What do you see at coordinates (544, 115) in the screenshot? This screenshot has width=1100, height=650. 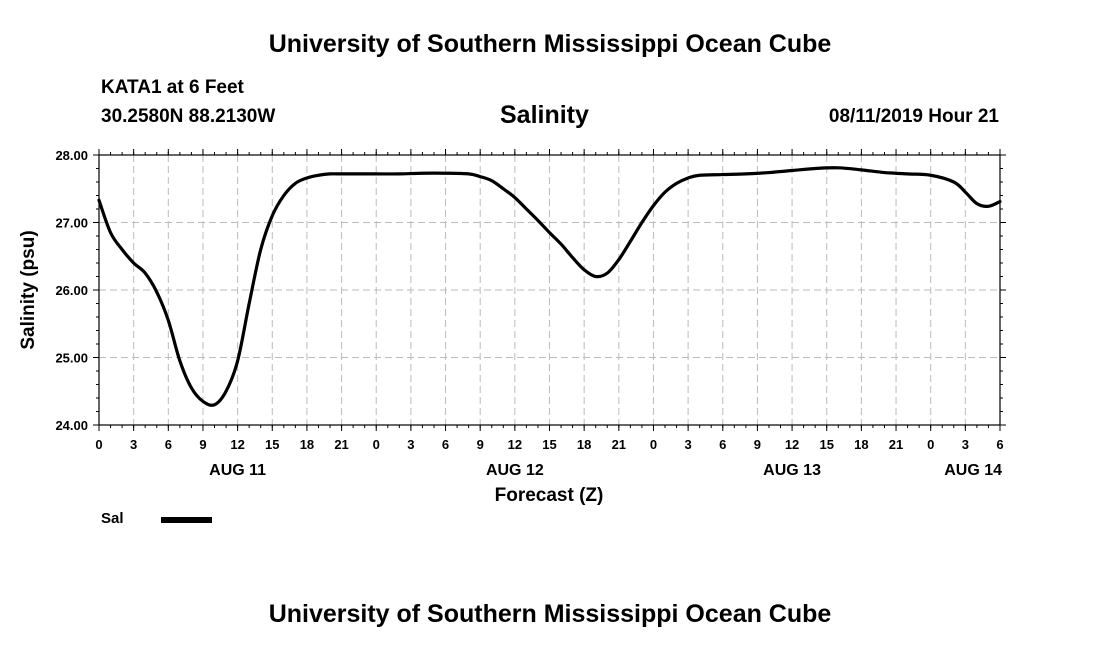 I see `chart-title: Salinity` at bounding box center [544, 115].